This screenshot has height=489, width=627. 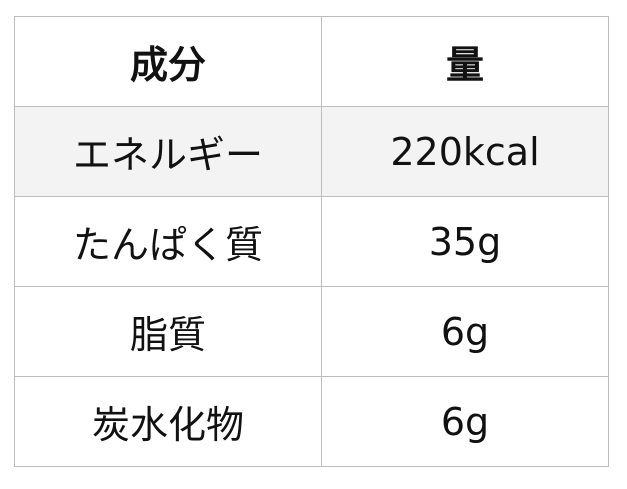 What do you see at coordinates (465, 61) in the screenshot?
I see `header-amount: 量` at bounding box center [465, 61].